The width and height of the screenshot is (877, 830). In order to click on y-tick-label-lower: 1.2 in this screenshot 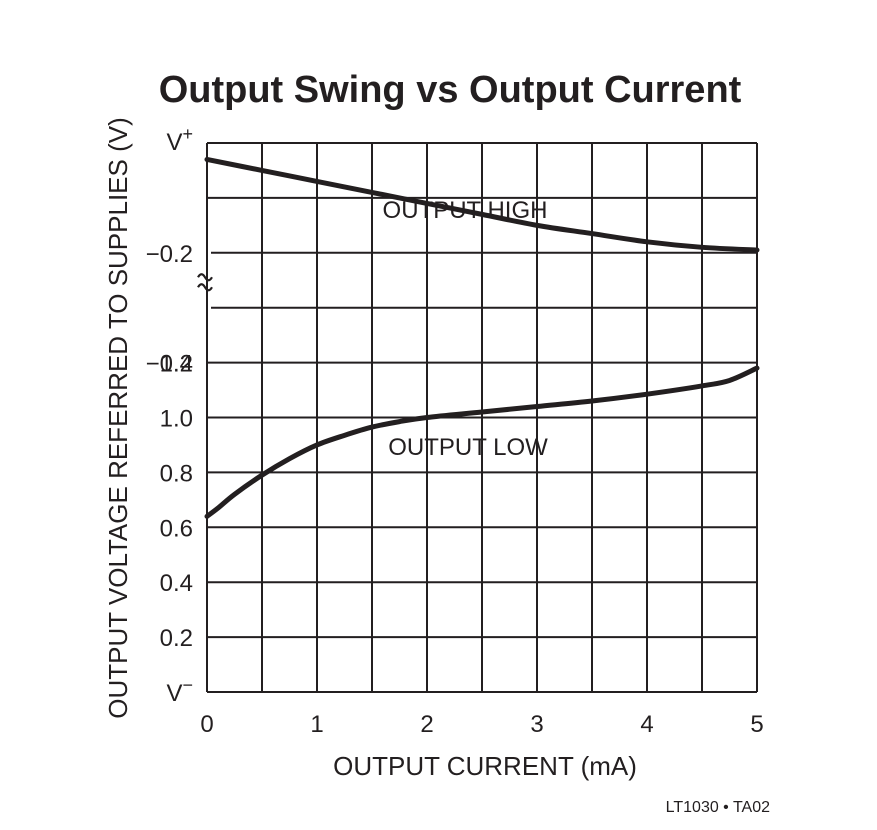, I will do `click(176, 364)`.